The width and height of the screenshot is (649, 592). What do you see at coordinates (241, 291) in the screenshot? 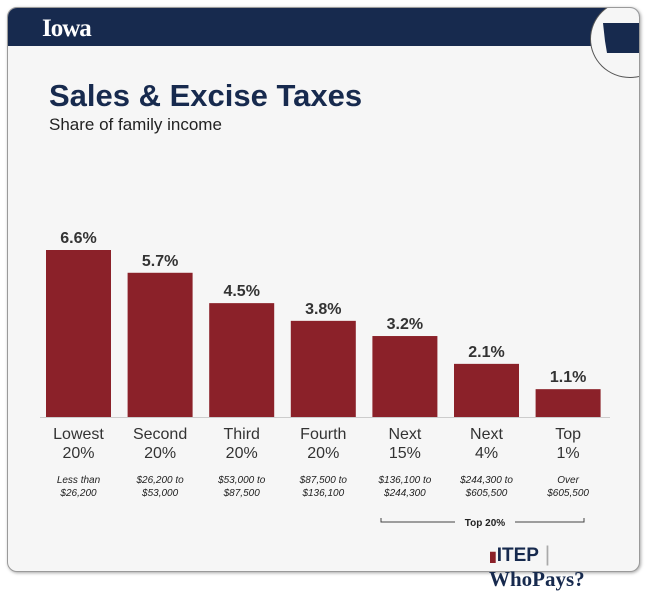
I see `value-label: 4.5%` at bounding box center [241, 291].